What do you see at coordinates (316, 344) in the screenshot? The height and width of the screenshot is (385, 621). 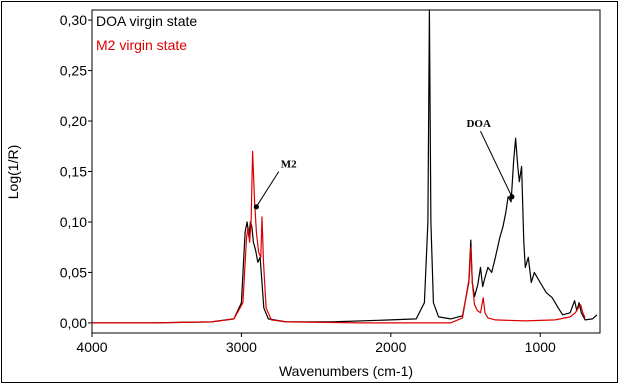 I see `x-axis: 4000 3000 2000 1000` at bounding box center [316, 344].